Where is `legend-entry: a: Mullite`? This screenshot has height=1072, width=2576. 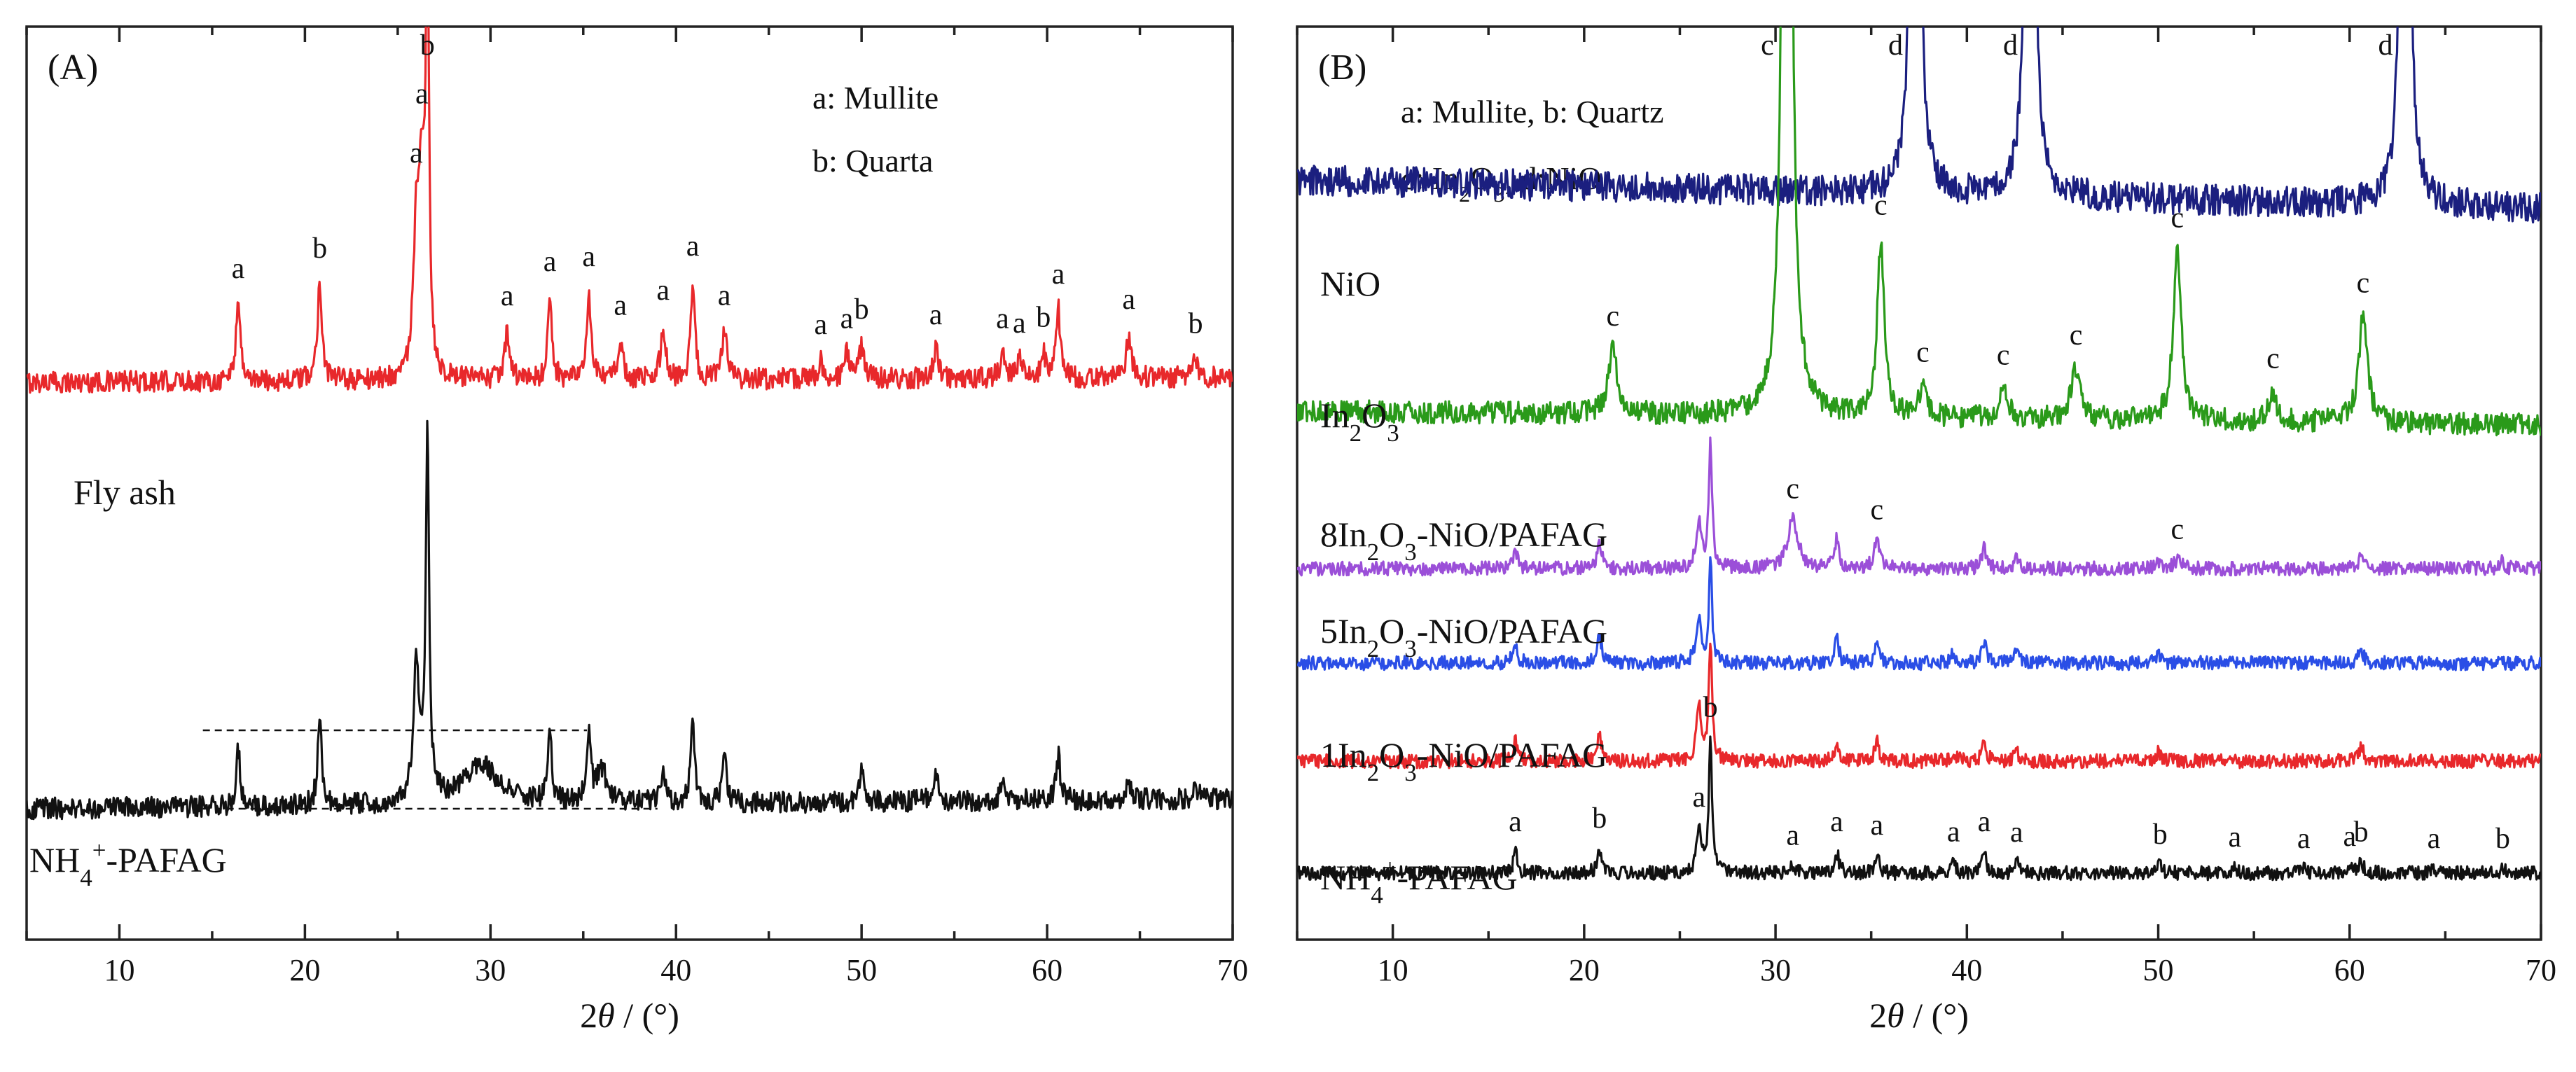 legend-entry: a: Mullite is located at coordinates (876, 98).